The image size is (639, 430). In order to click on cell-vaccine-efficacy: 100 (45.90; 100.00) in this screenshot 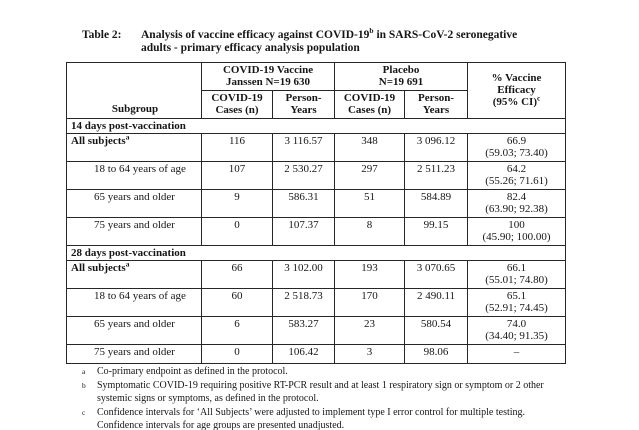, I will do `click(517, 231)`.